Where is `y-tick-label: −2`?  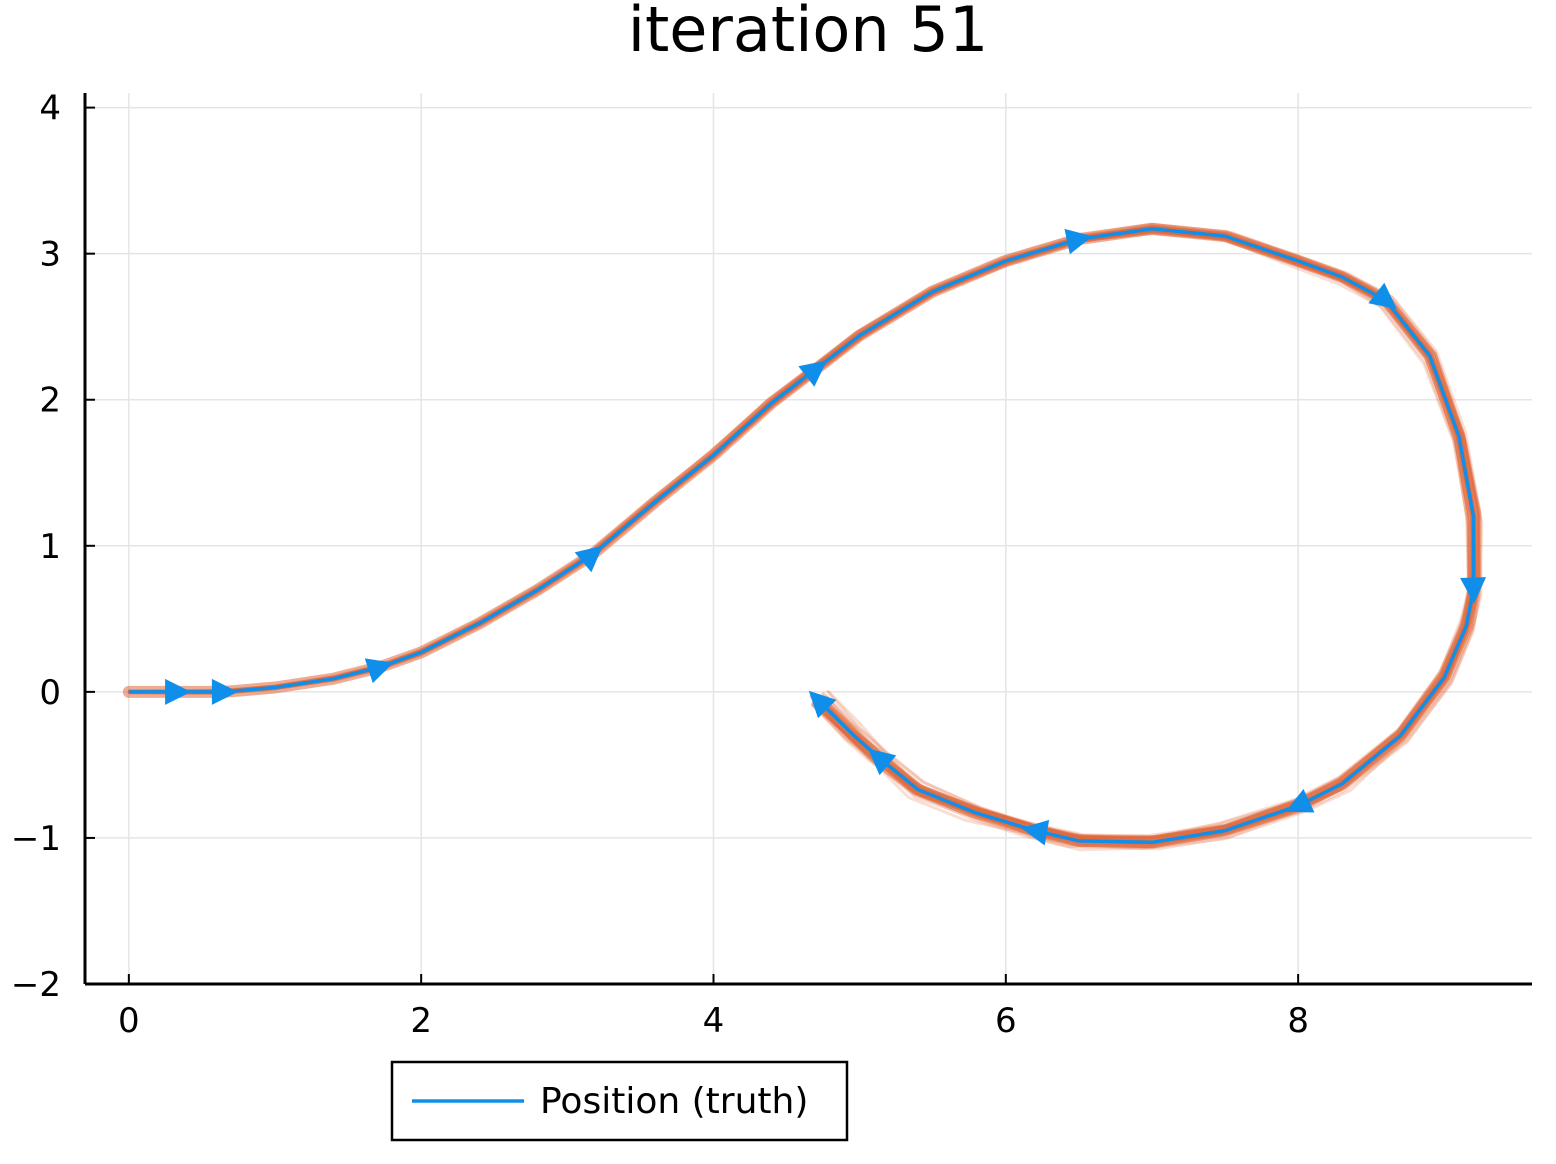 y-tick-label: −2 is located at coordinates (36, 985).